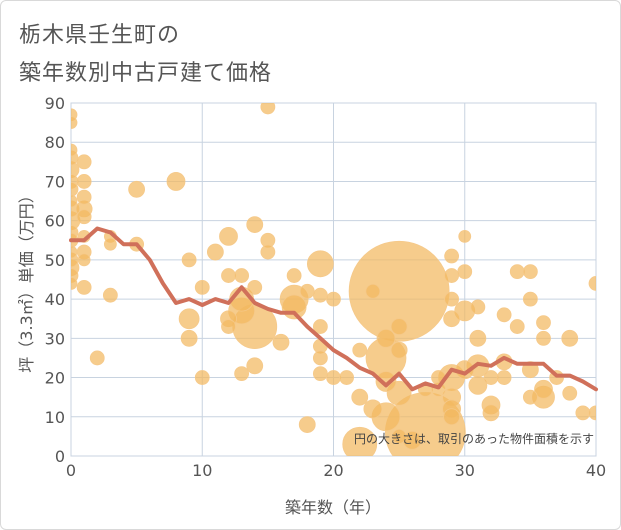  I want to click on y-tick-label: 80, so click(55, 142).